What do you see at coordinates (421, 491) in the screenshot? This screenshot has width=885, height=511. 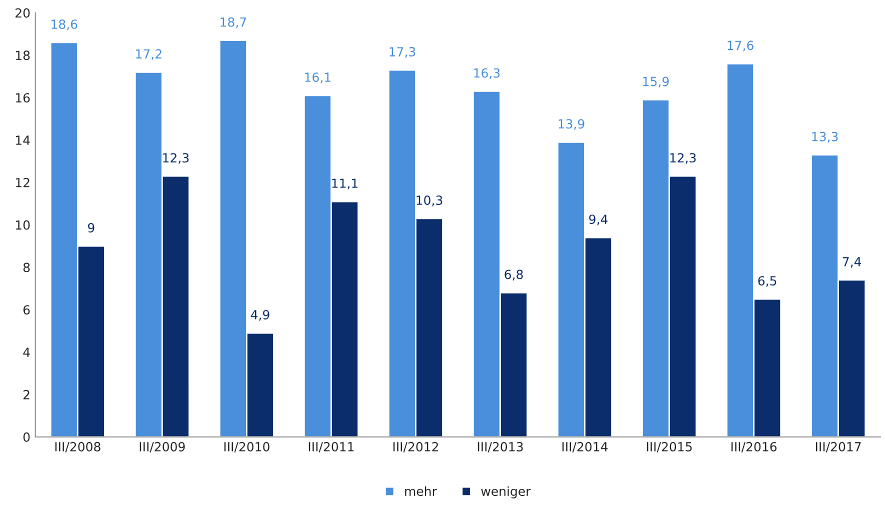 I see `legend-label: mehr` at bounding box center [421, 491].